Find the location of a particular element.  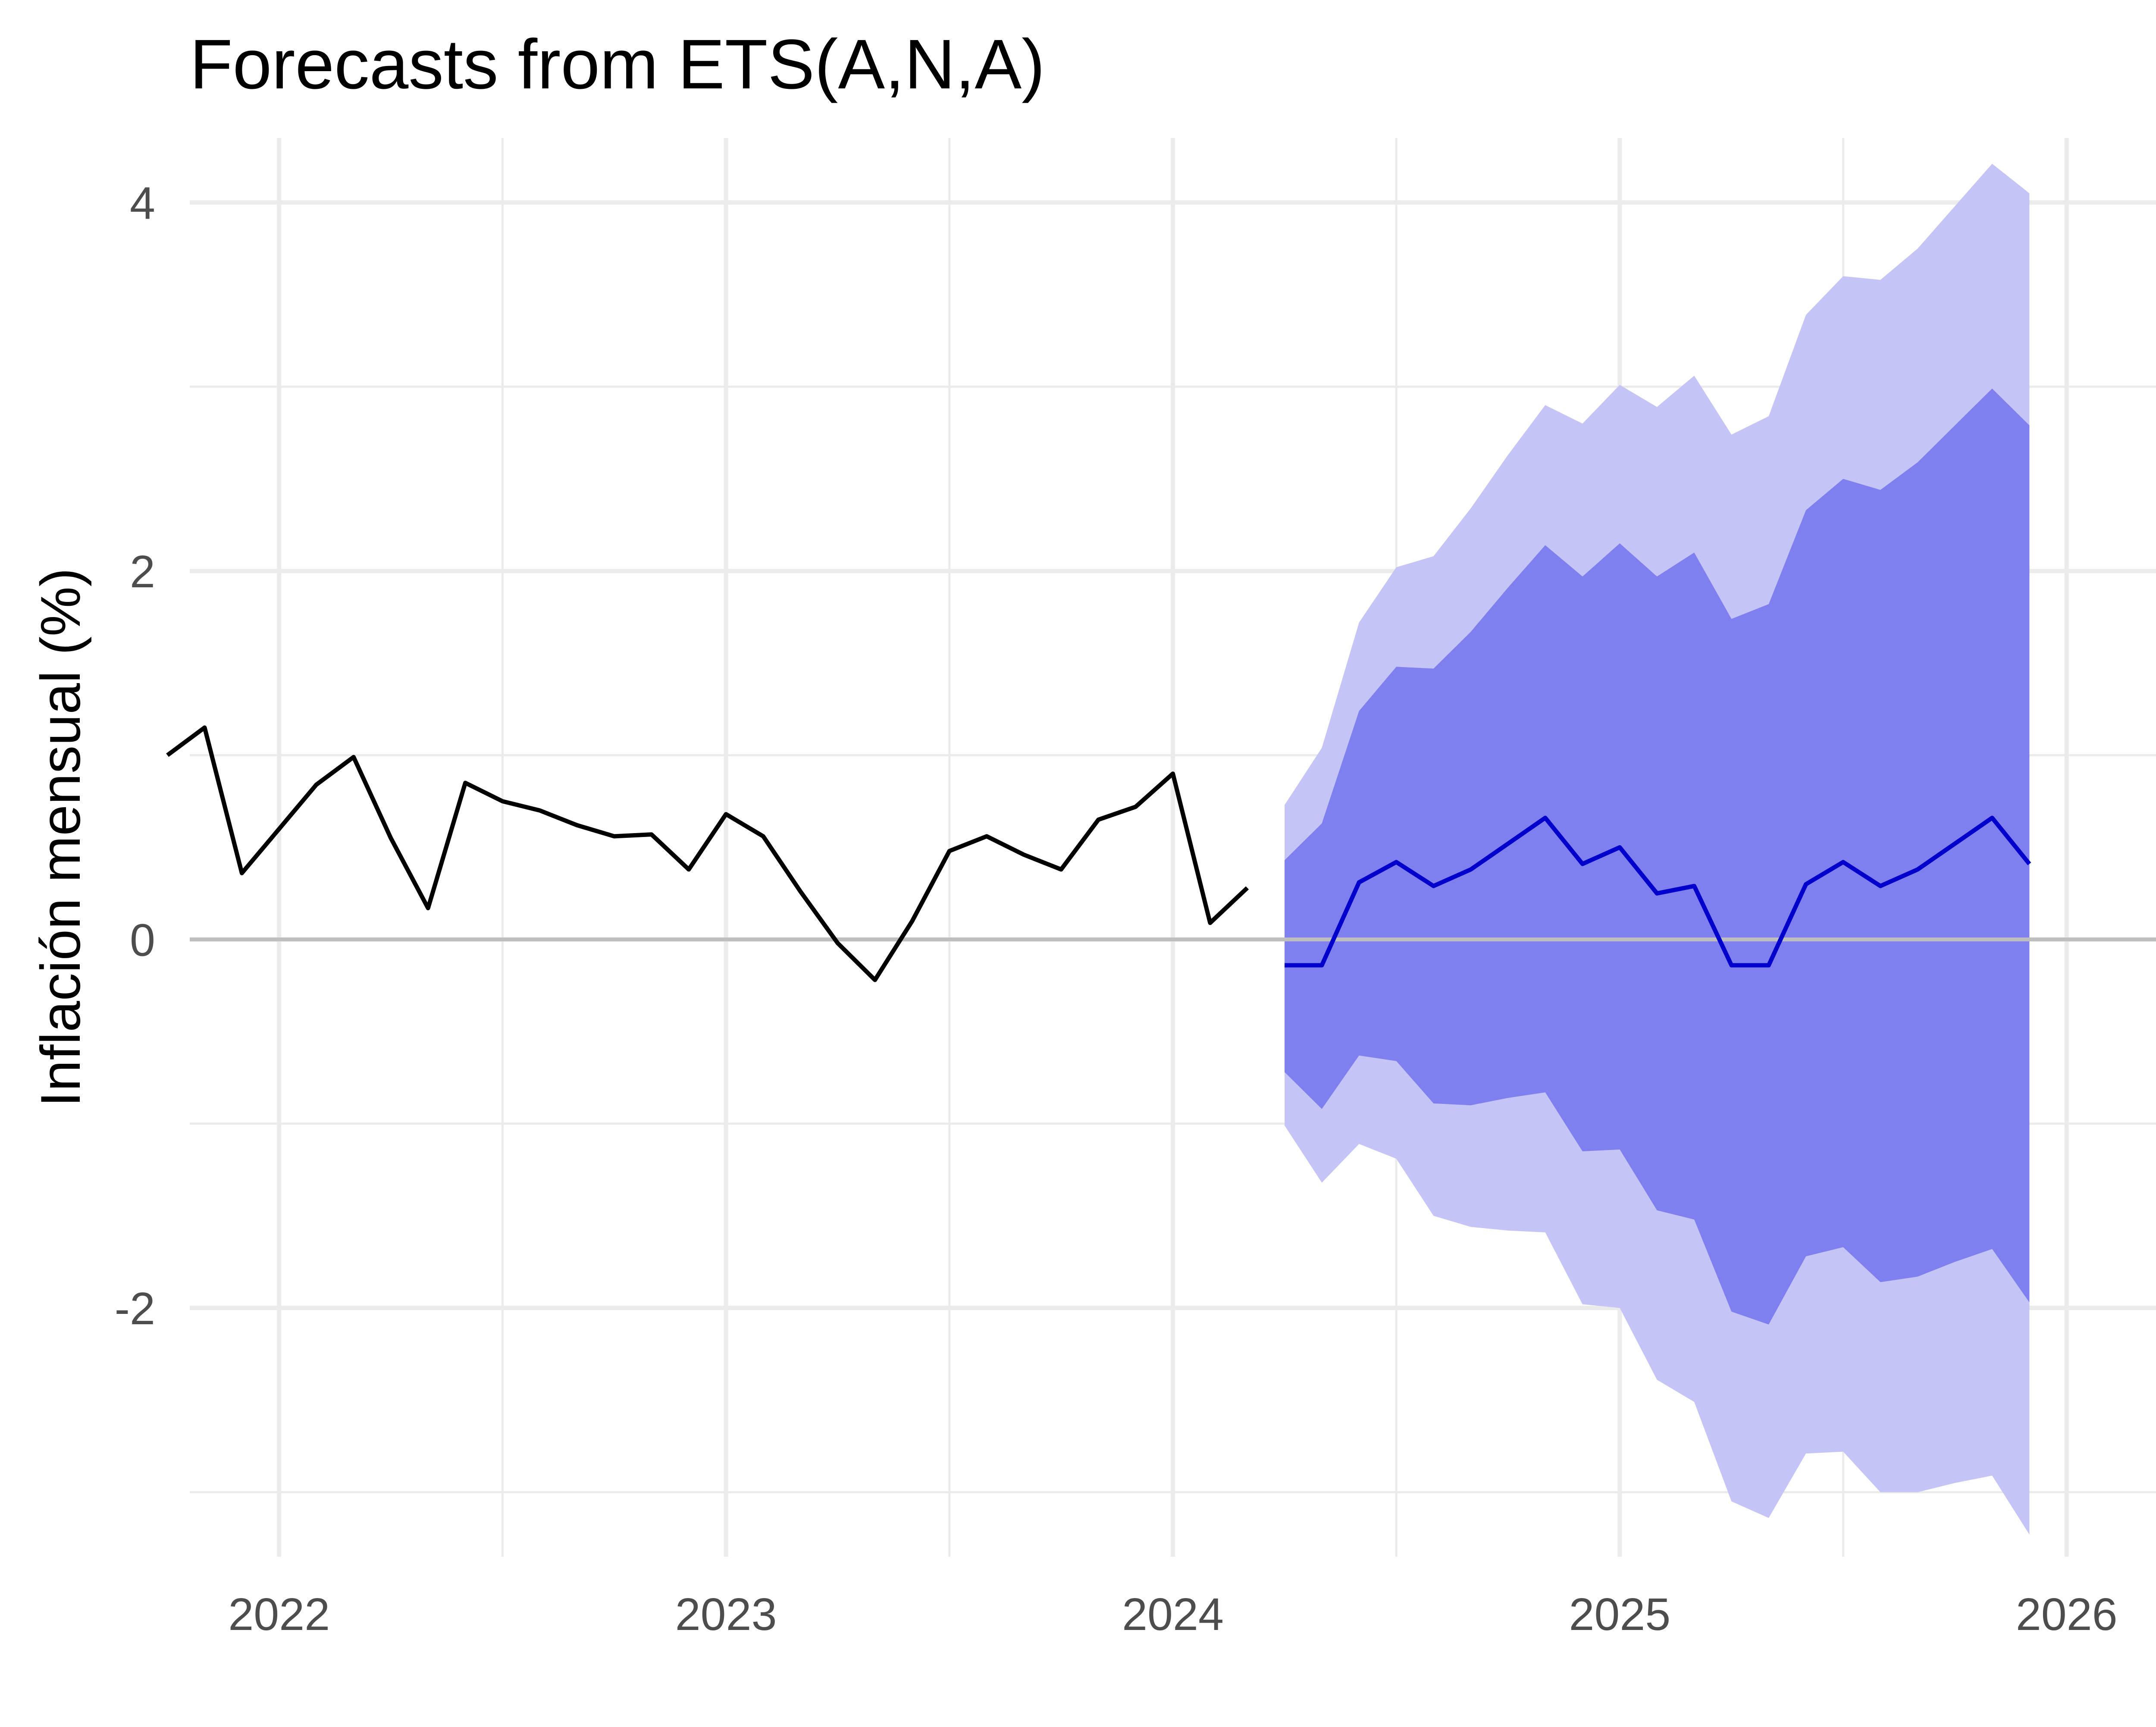

y-tick-label: 2 is located at coordinates (142, 571).